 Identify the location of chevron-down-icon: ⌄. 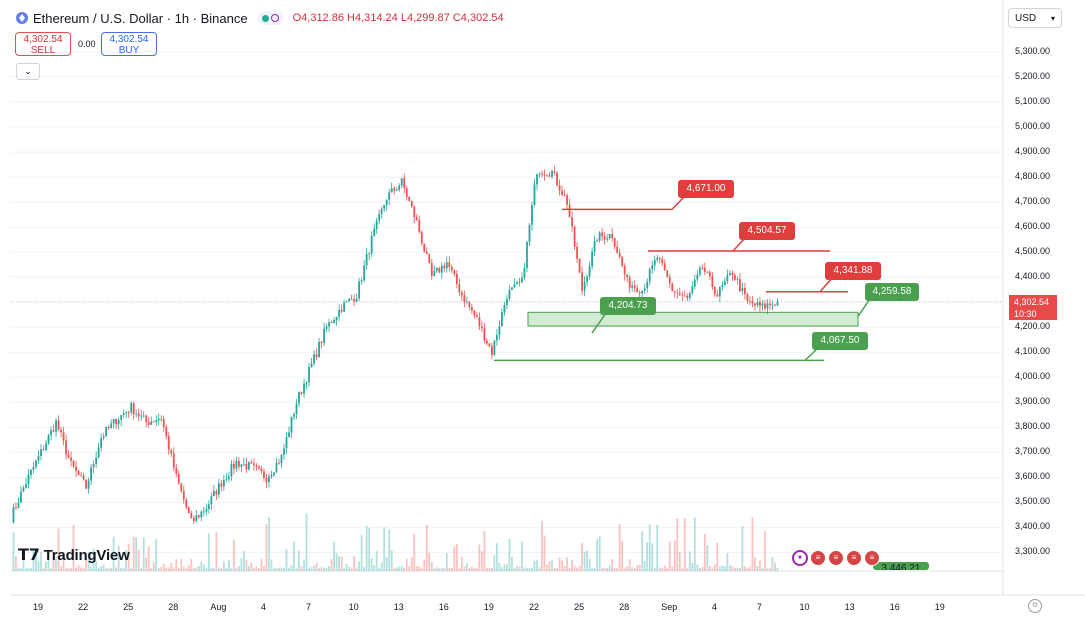
(28, 71).